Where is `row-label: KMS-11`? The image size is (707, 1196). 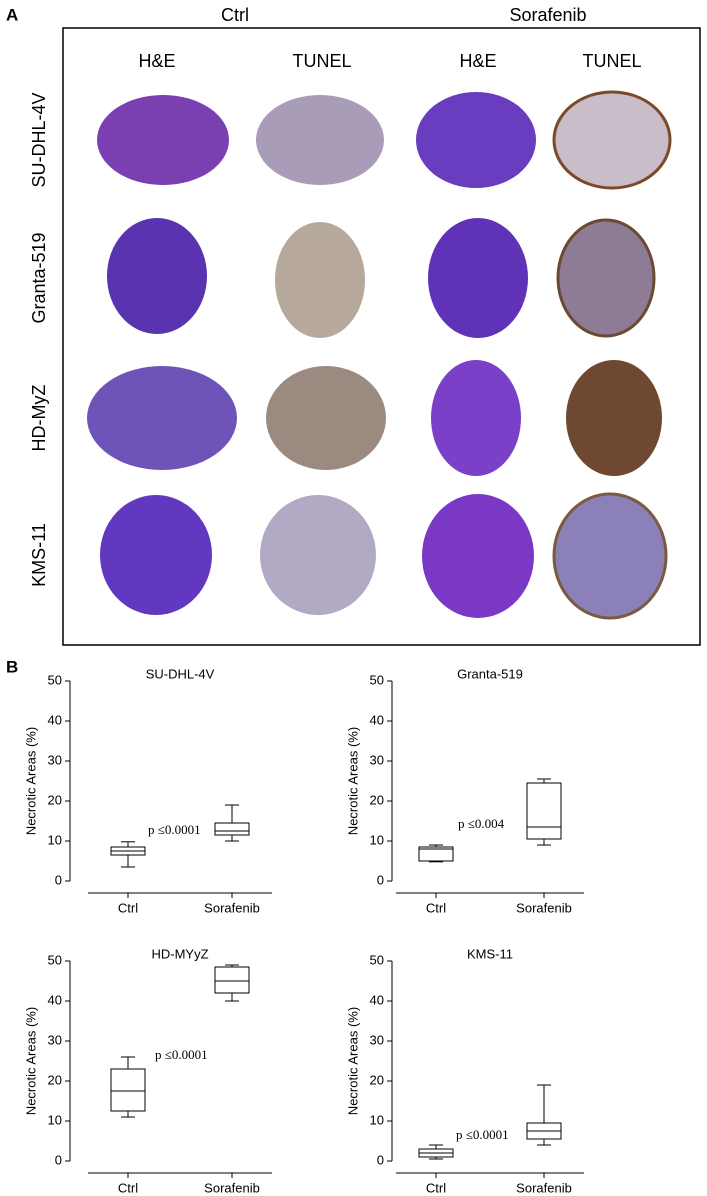 row-label: KMS-11 is located at coordinates (39, 555).